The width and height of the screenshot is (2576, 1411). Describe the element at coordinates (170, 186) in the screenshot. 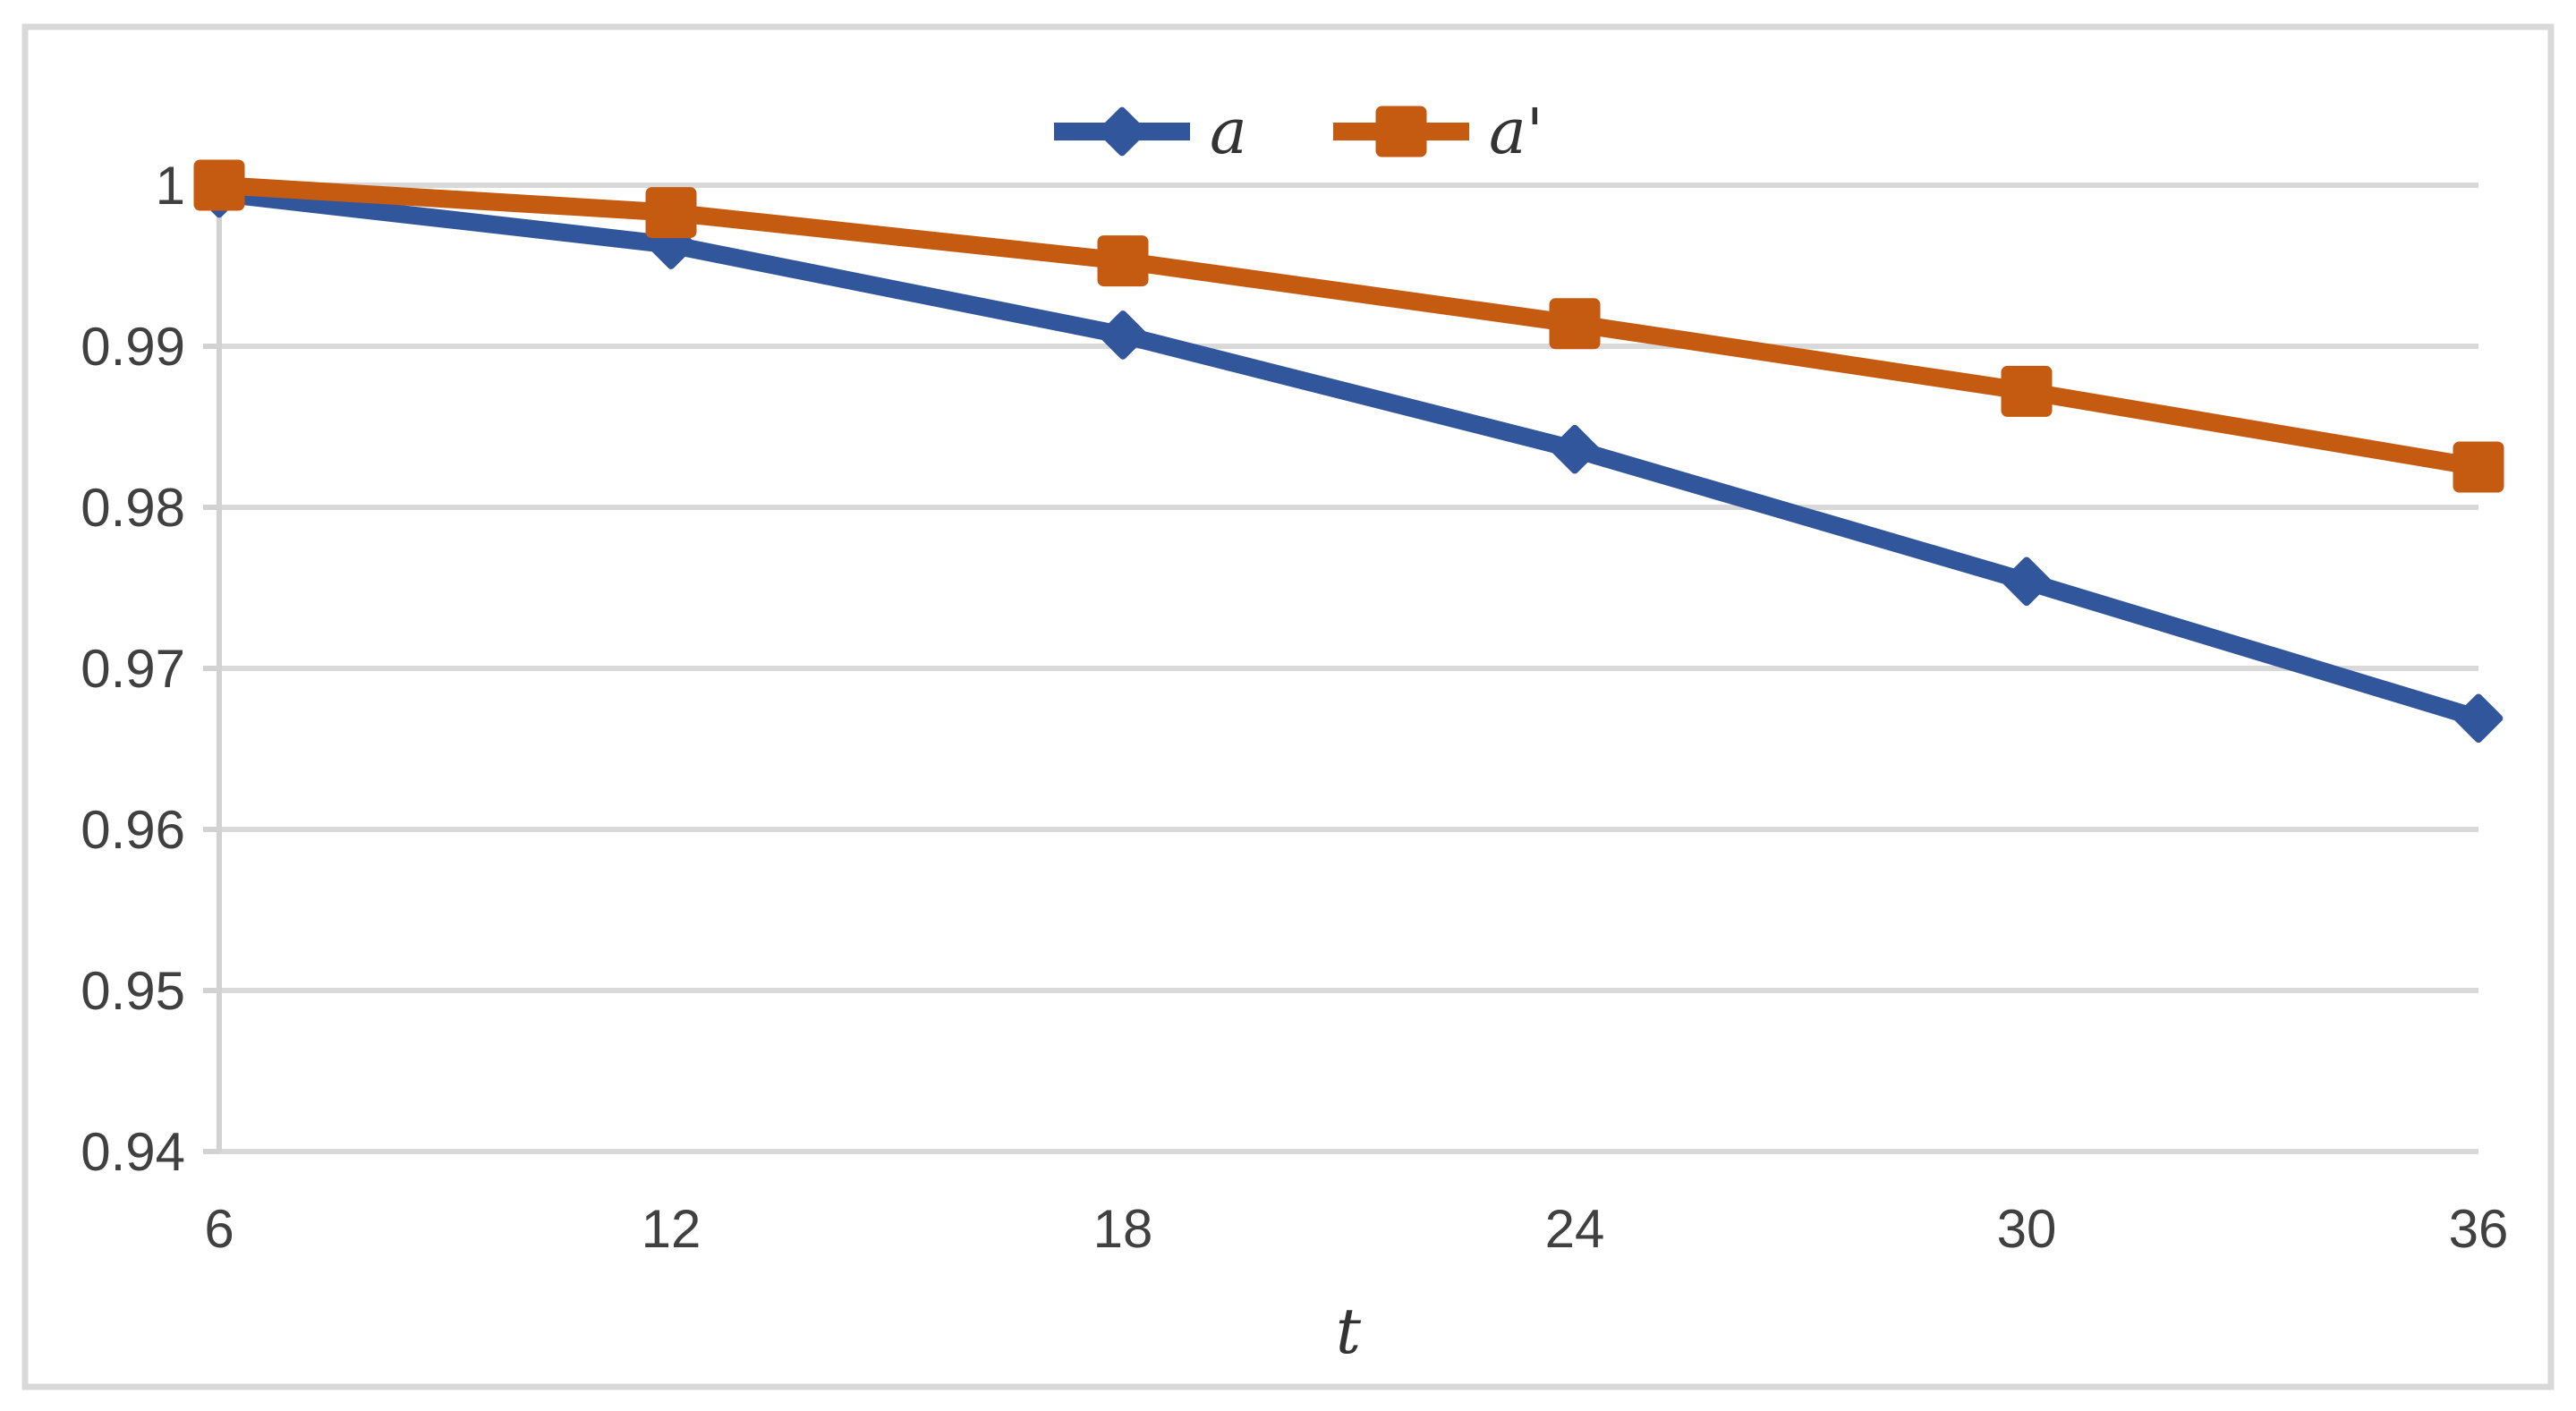

I see `y-tick-label: 1` at that location.